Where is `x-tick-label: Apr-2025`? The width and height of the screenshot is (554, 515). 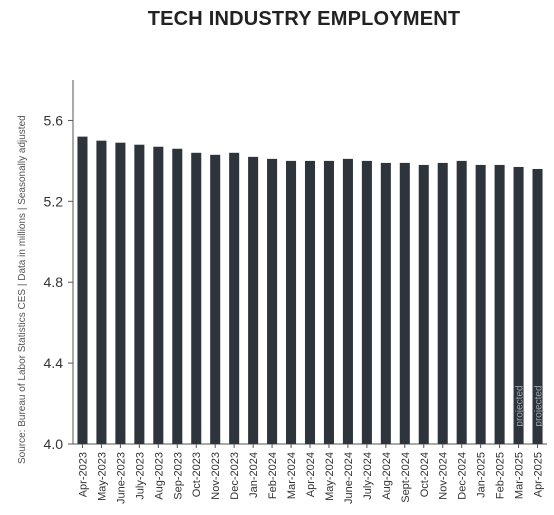 x-tick-label: Apr-2025 is located at coordinates (539, 474).